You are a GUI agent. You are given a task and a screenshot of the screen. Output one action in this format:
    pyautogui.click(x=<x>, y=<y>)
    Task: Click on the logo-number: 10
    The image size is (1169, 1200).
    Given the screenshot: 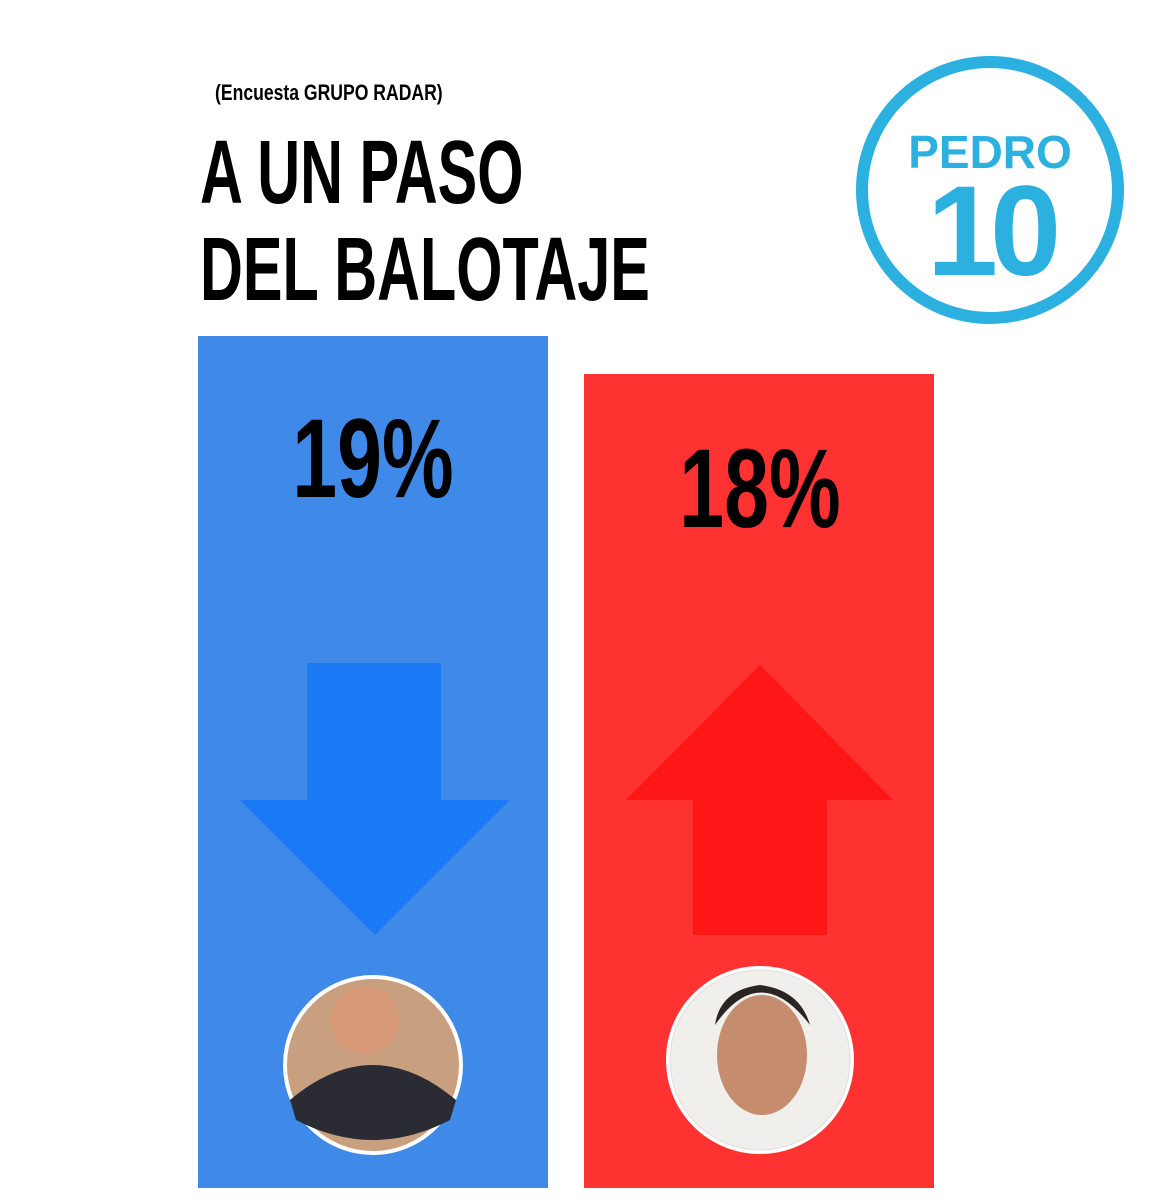 What is the action you would take?
    pyautogui.click(x=991, y=231)
    